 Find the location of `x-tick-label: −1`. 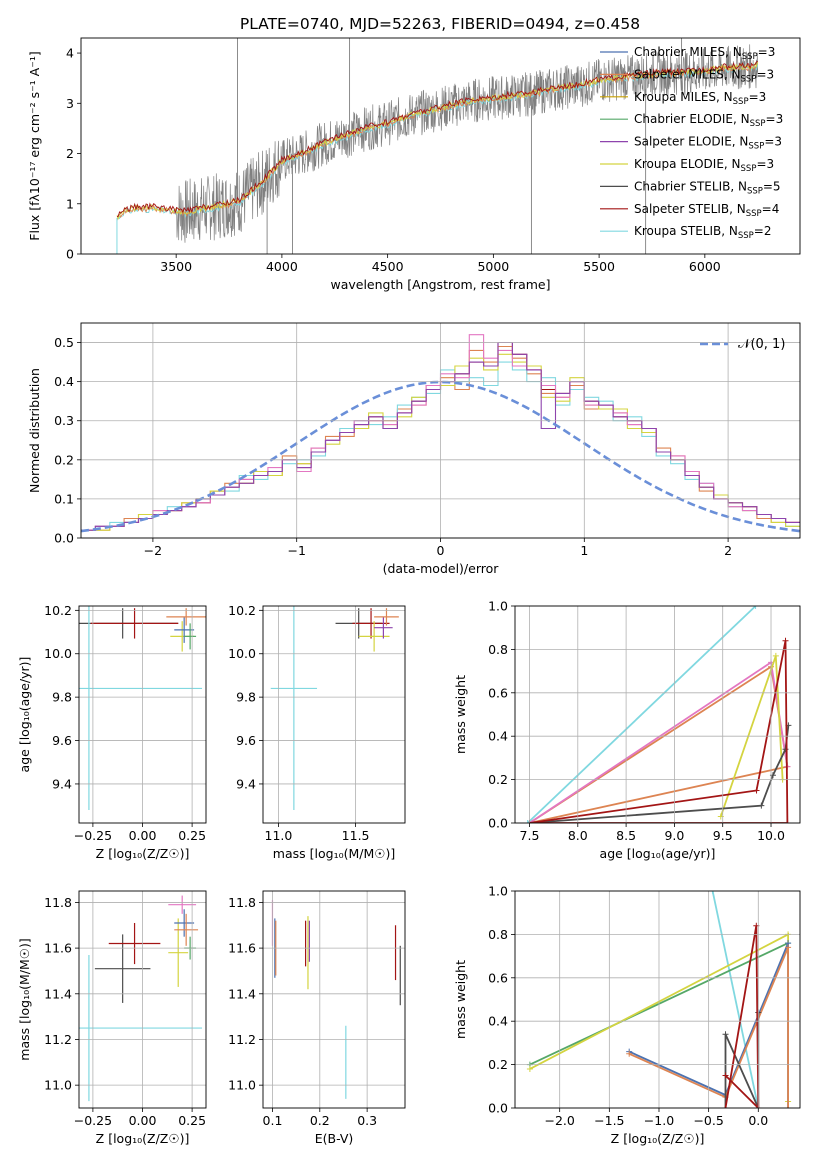

x-tick-label: −1 is located at coordinates (296, 550).